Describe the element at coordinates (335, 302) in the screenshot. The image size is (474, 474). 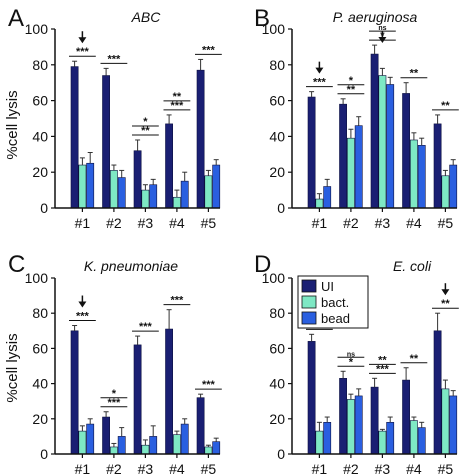
I see `legend-label: bact.` at that location.